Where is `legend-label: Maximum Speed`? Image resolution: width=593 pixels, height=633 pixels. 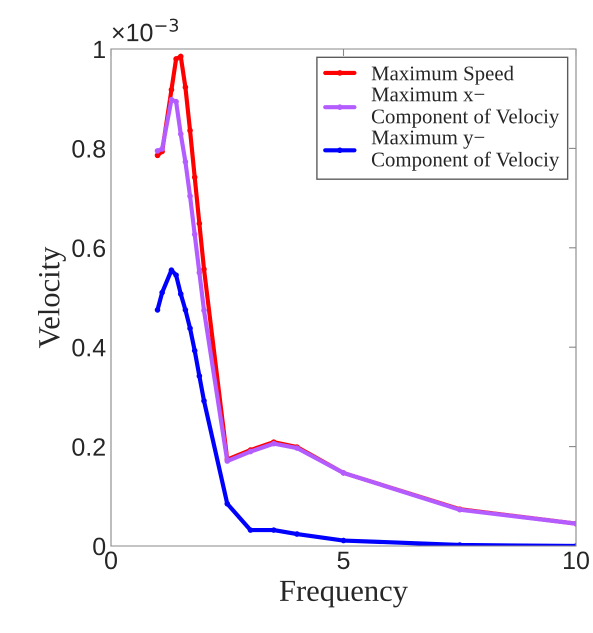
legend-label: Maximum Speed is located at coordinates (443, 75).